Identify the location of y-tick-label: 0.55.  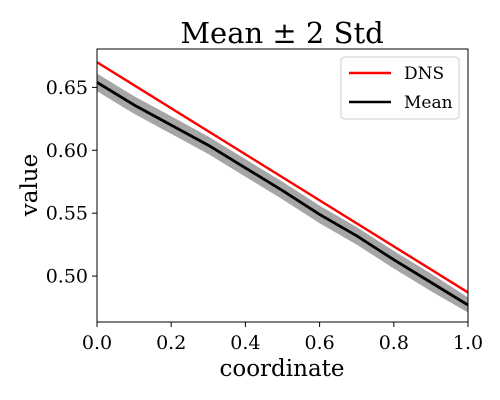
(67, 214).